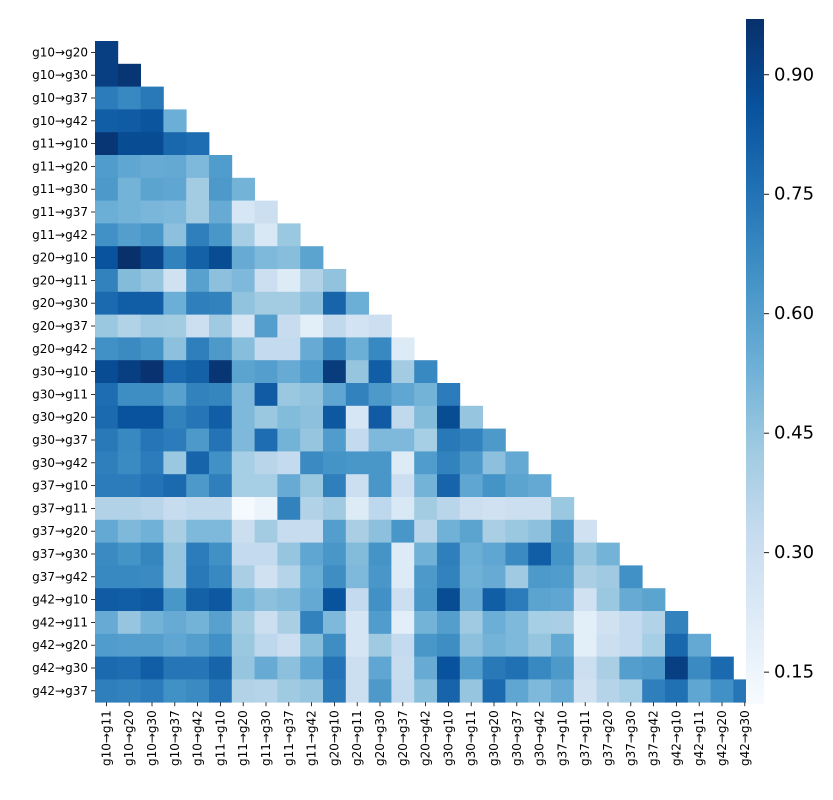  Describe the element at coordinates (426, 738) in the screenshot. I see `column-label: g20→g42` at that location.